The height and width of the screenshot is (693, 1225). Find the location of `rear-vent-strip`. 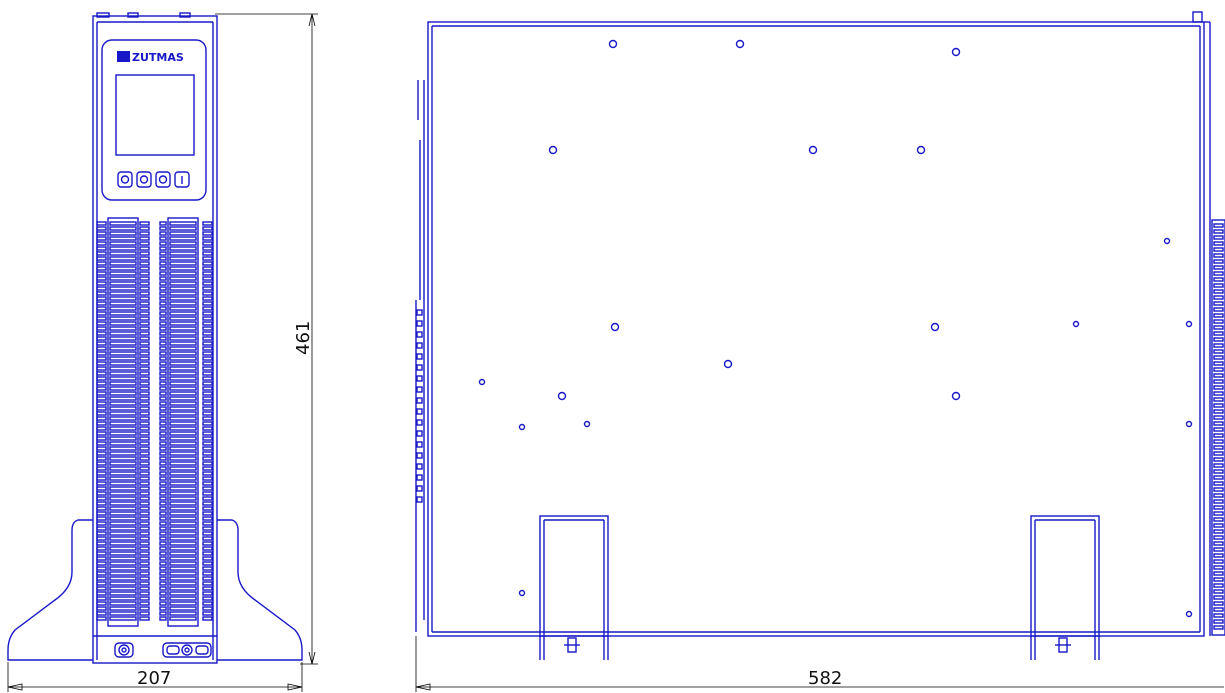

rear-vent-strip is located at coordinates (1218, 427).